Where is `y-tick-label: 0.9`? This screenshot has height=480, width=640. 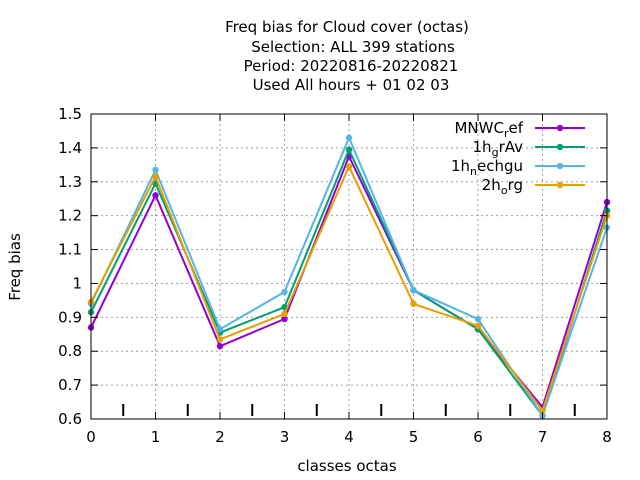 y-tick-label: 0.9 is located at coordinates (70, 317).